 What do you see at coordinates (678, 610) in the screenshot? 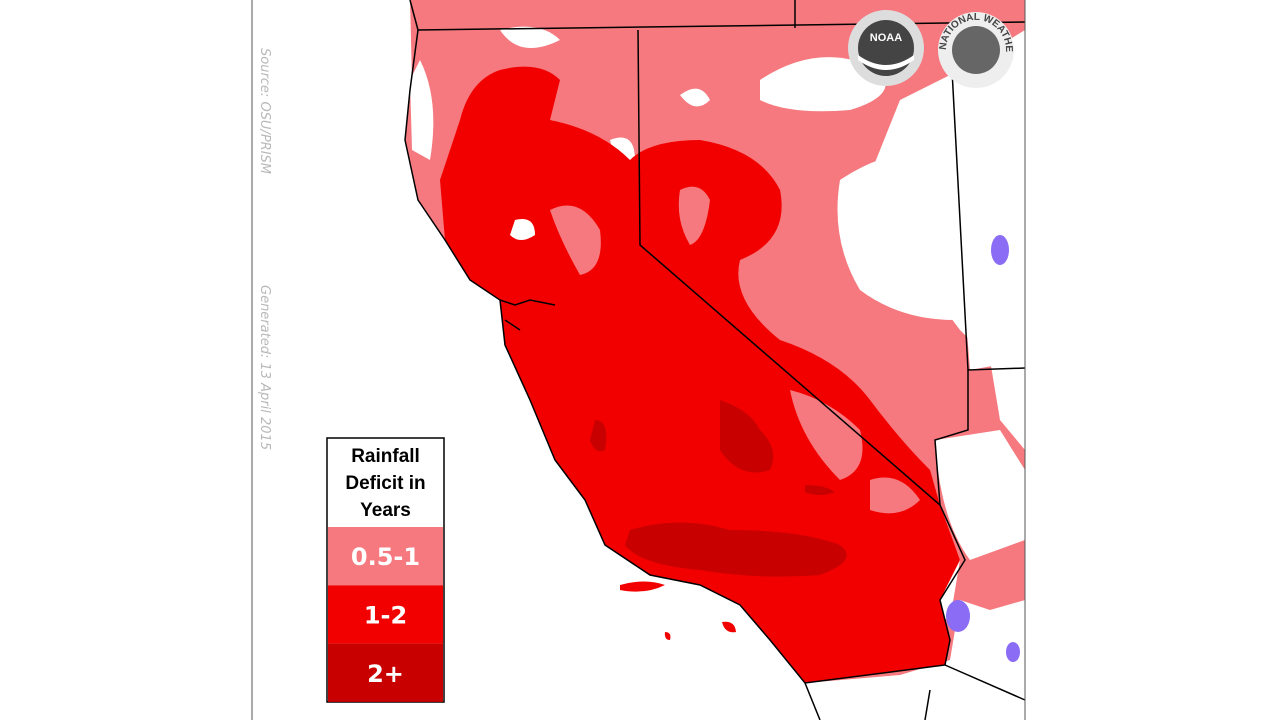
I see `islands` at bounding box center [678, 610].